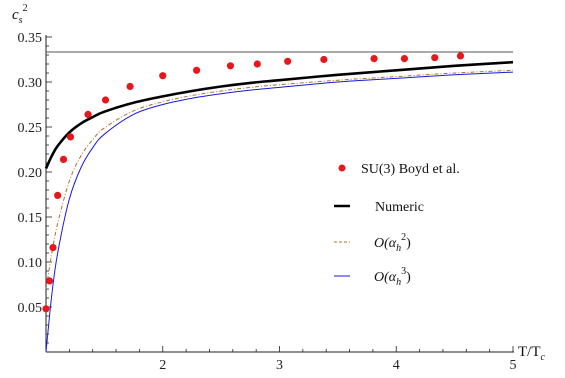  I want to click on x-tick-label: 5, so click(513, 365).